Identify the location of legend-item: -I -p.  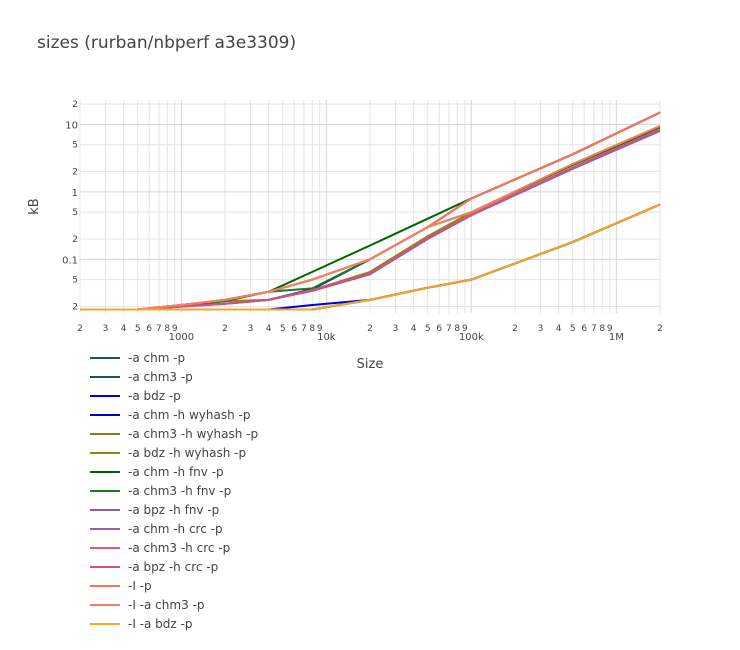
(174, 585).